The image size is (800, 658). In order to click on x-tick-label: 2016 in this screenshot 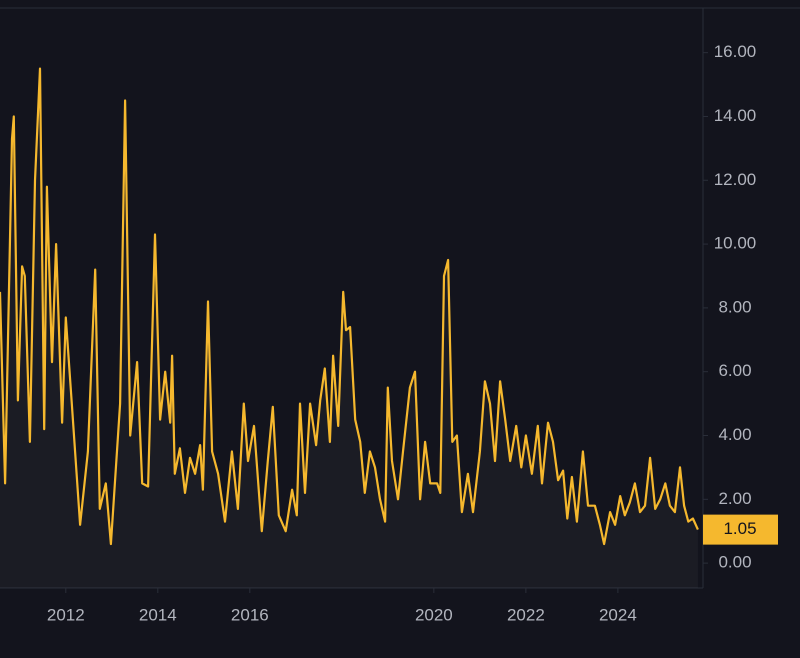, I will do `click(250, 614)`.